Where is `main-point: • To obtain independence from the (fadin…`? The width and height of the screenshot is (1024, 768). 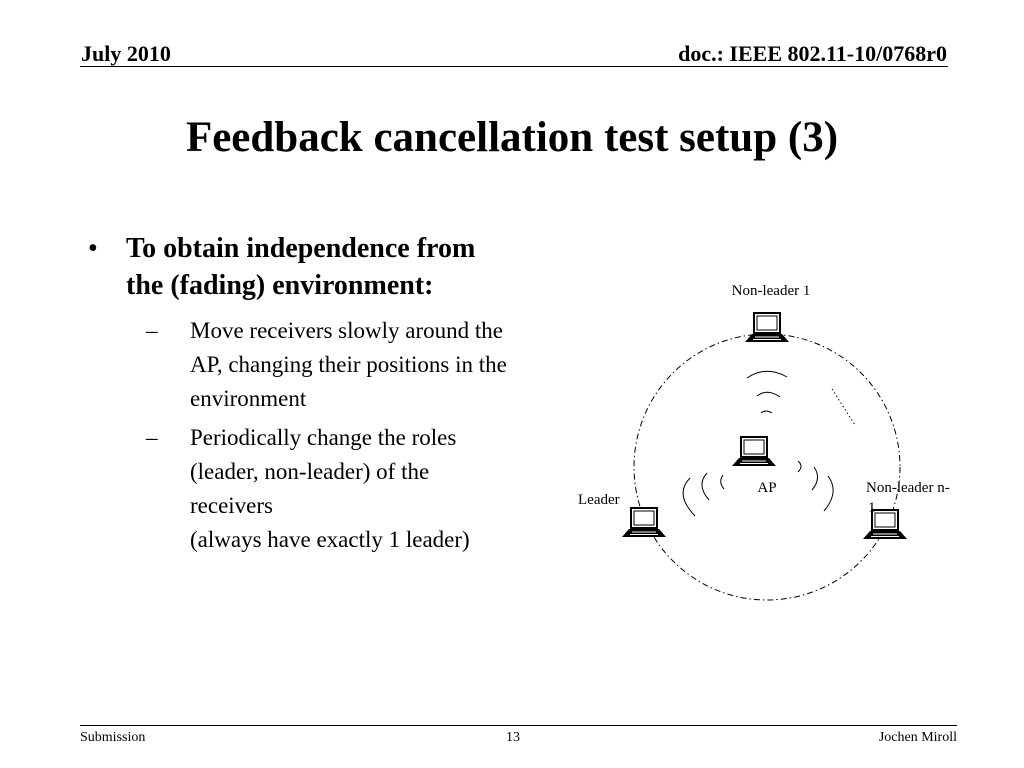 main-point: • To obtain independence from the (fadin… is located at coordinates (343, 267).